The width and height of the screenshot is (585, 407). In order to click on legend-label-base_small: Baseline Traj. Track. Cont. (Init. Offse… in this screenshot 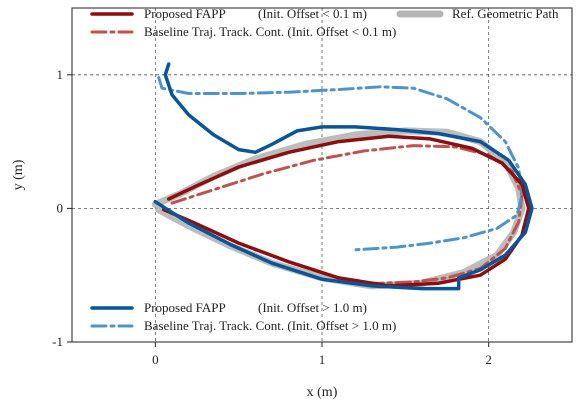, I will do `click(270, 31)`.